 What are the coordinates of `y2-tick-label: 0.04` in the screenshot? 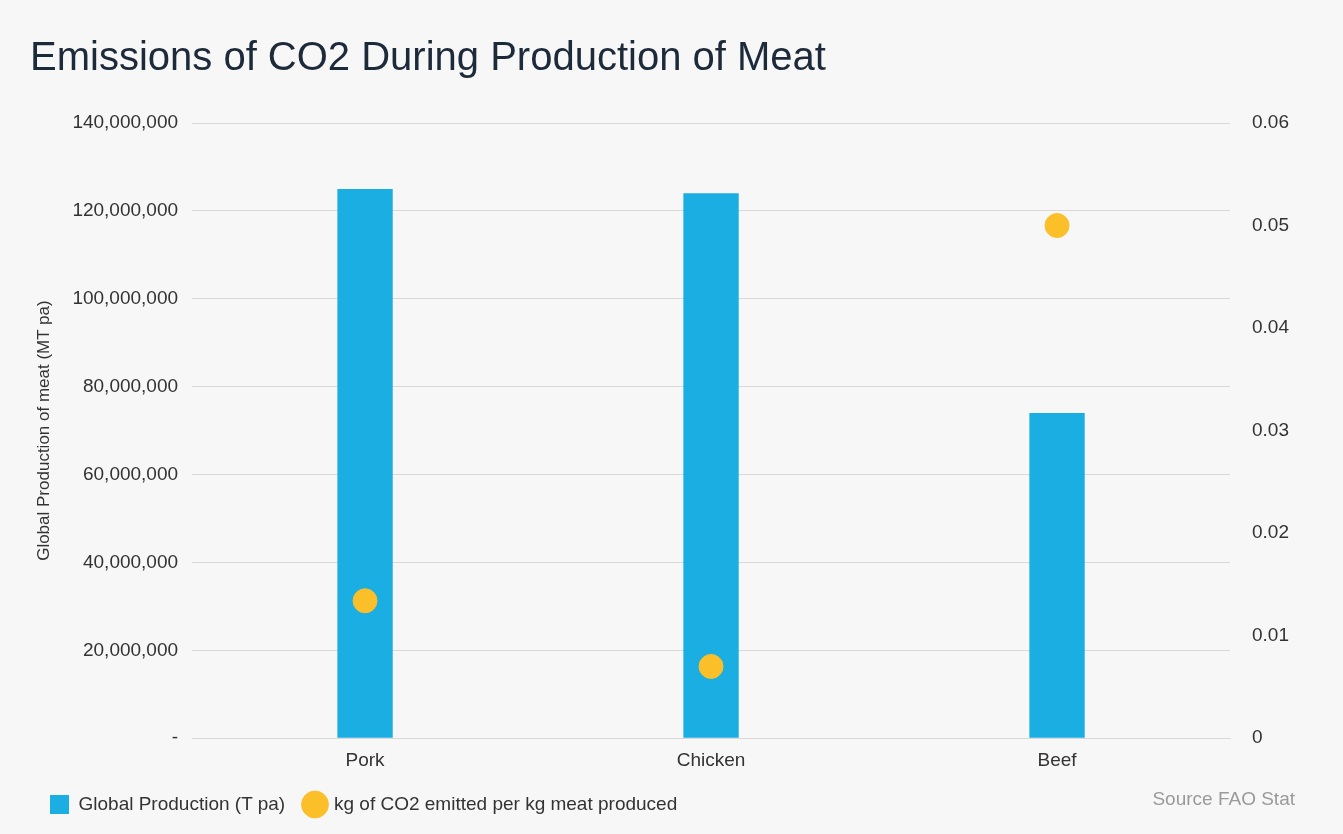 It's located at (1271, 327).